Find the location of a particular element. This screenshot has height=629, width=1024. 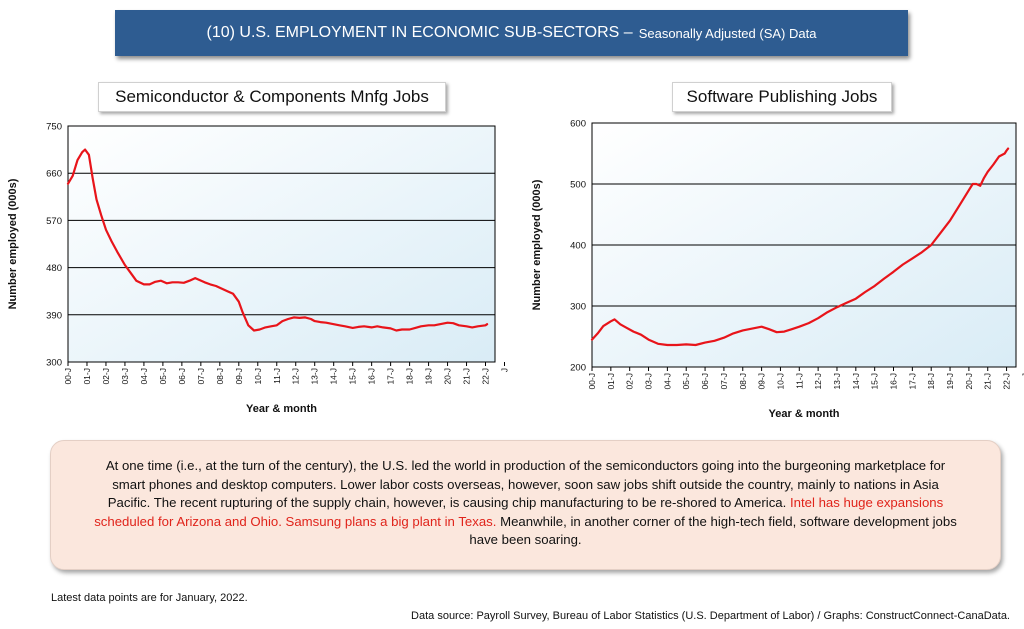

semiconductor-xtick-label: 22-J is located at coordinates (486, 376).